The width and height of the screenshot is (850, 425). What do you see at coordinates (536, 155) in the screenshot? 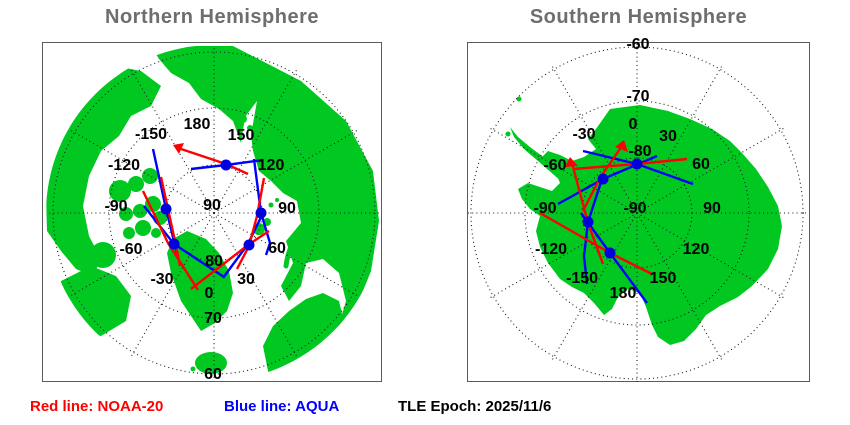
I see `landmass-antarctic-peninsula` at bounding box center [536, 155].